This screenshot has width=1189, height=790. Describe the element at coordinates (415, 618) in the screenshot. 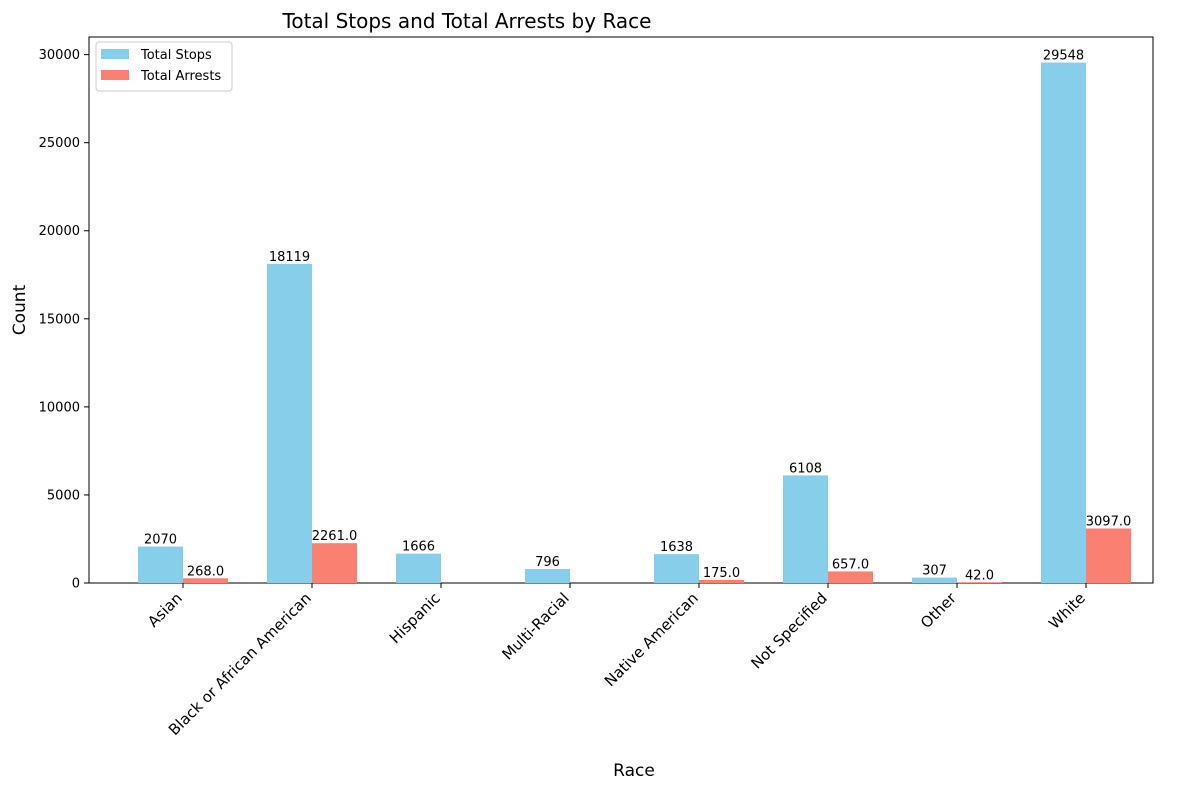

I see `x-tick-label: Hispanic` at that location.